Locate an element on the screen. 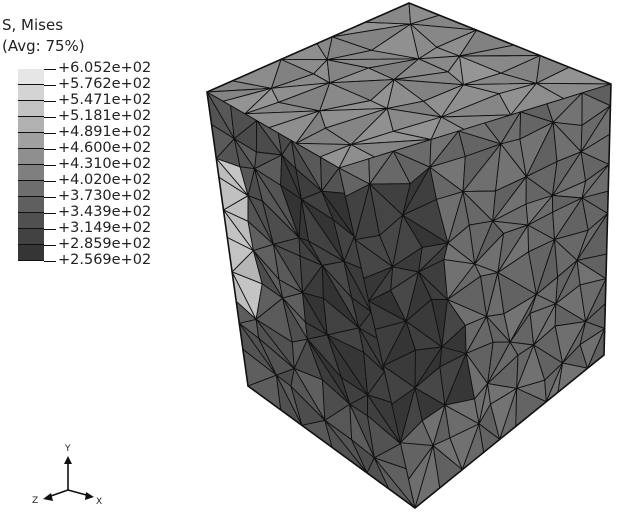 This screenshot has height=518, width=624. legend-title: S, Mises is located at coordinates (33, 25).